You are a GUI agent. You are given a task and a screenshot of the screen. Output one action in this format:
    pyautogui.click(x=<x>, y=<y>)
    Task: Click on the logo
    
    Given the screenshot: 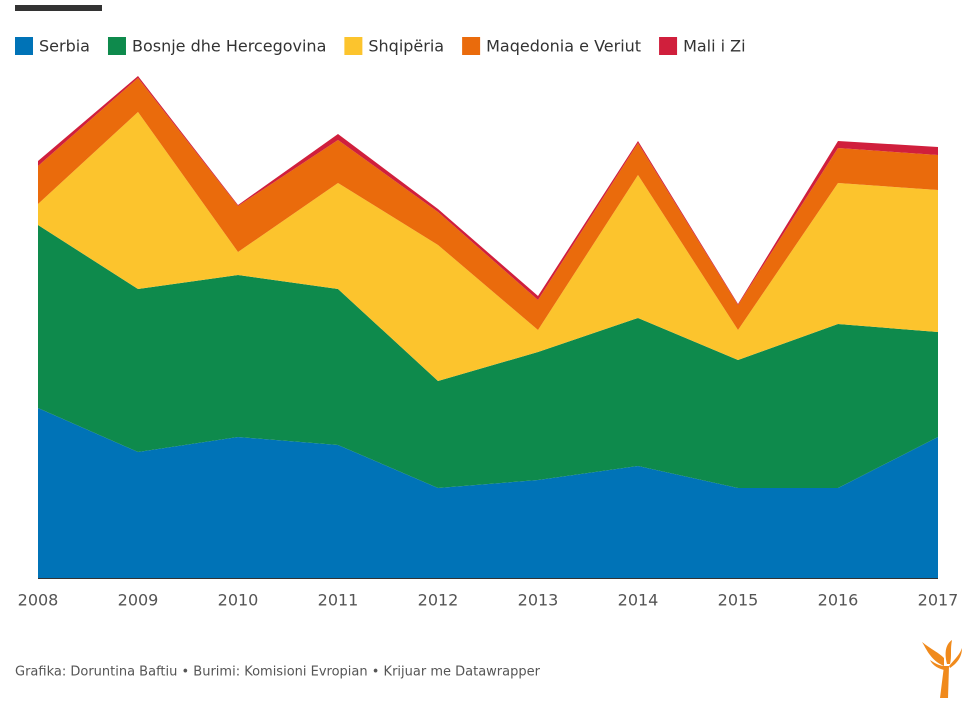 What is the action you would take?
    pyautogui.click(x=942, y=669)
    